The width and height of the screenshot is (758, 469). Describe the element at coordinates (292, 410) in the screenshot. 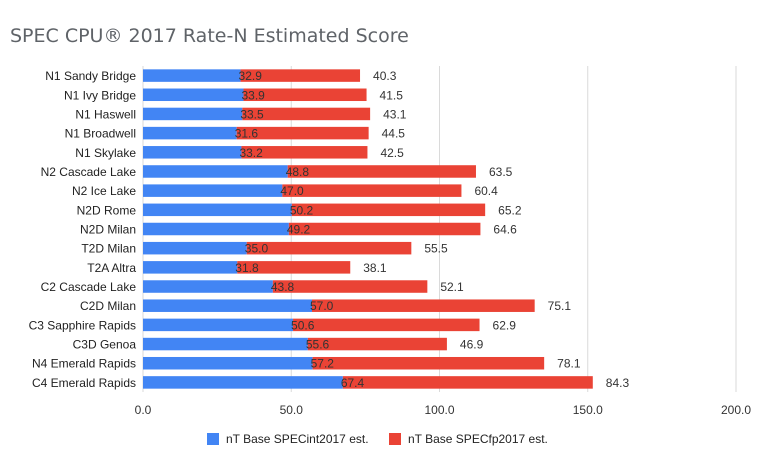

I see `x-tick-label: 50.0` at that location.